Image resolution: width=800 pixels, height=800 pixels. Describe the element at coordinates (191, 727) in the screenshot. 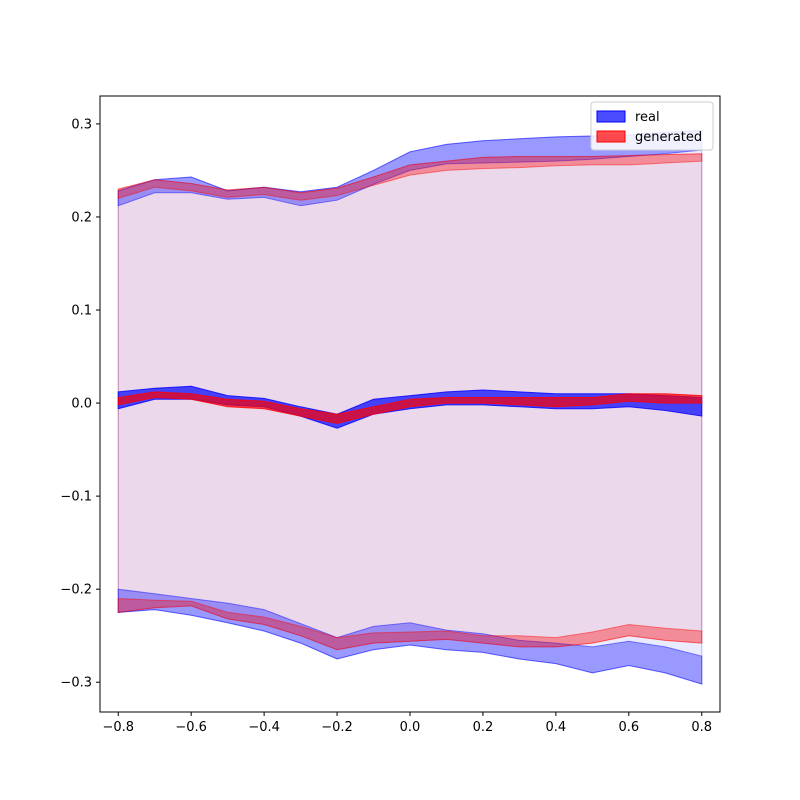

I see `x-tick-label: −0.6` at that location.